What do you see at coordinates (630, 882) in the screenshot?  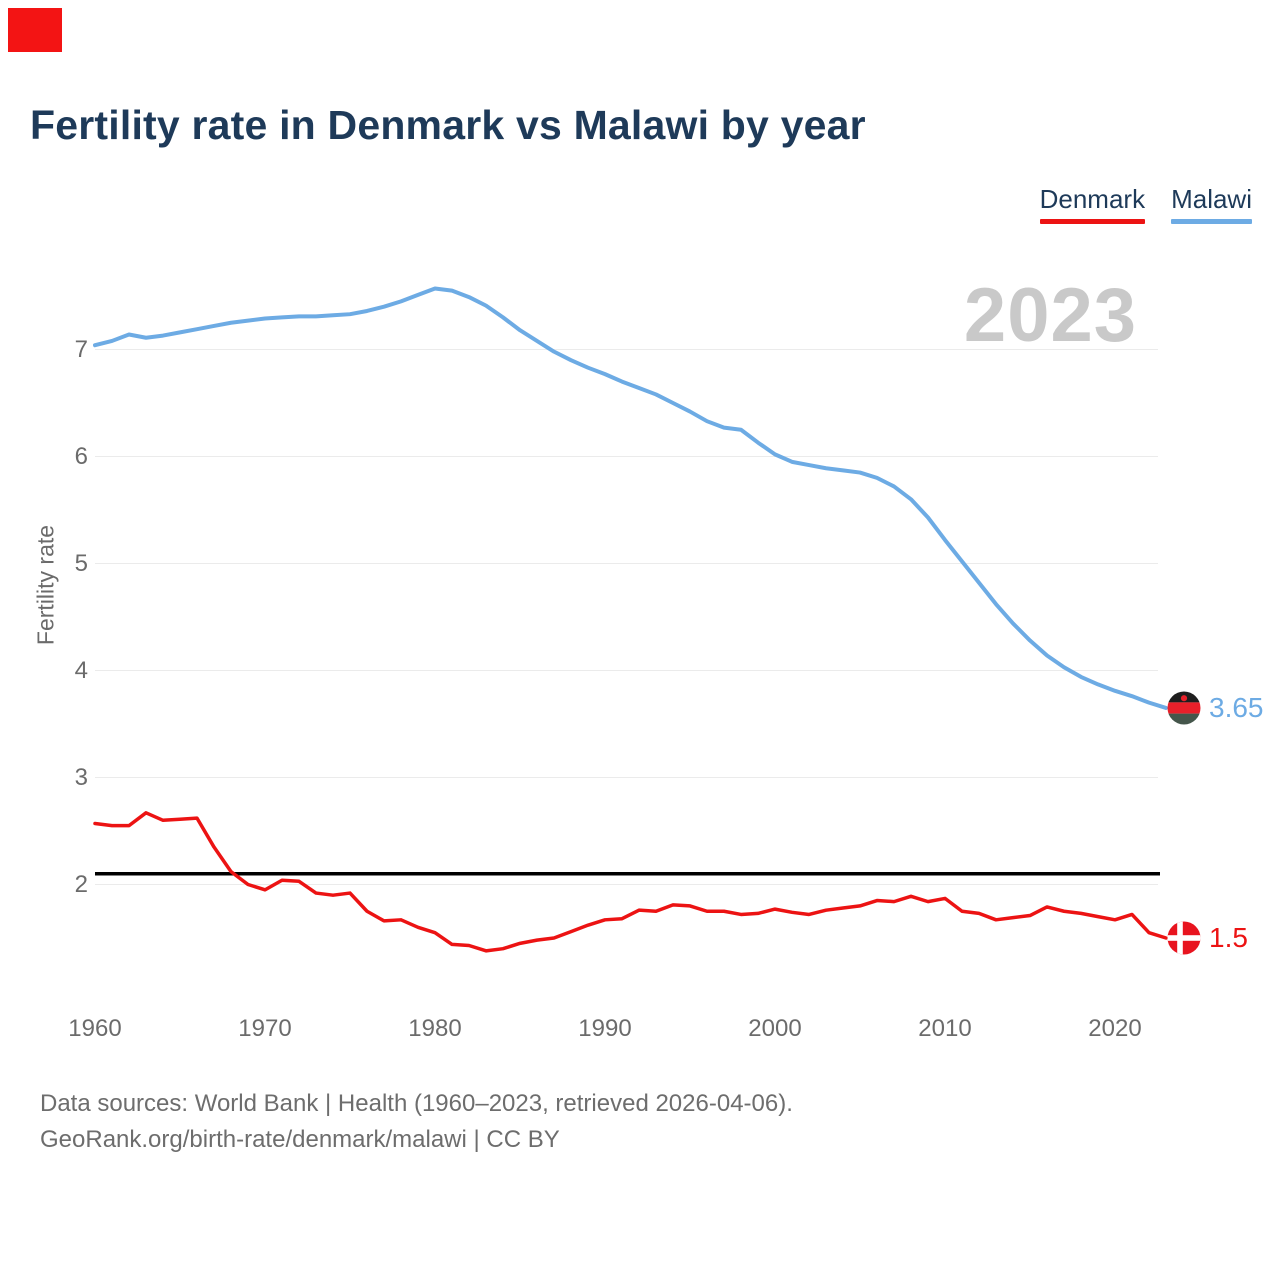 I see `denmark-line` at bounding box center [630, 882].